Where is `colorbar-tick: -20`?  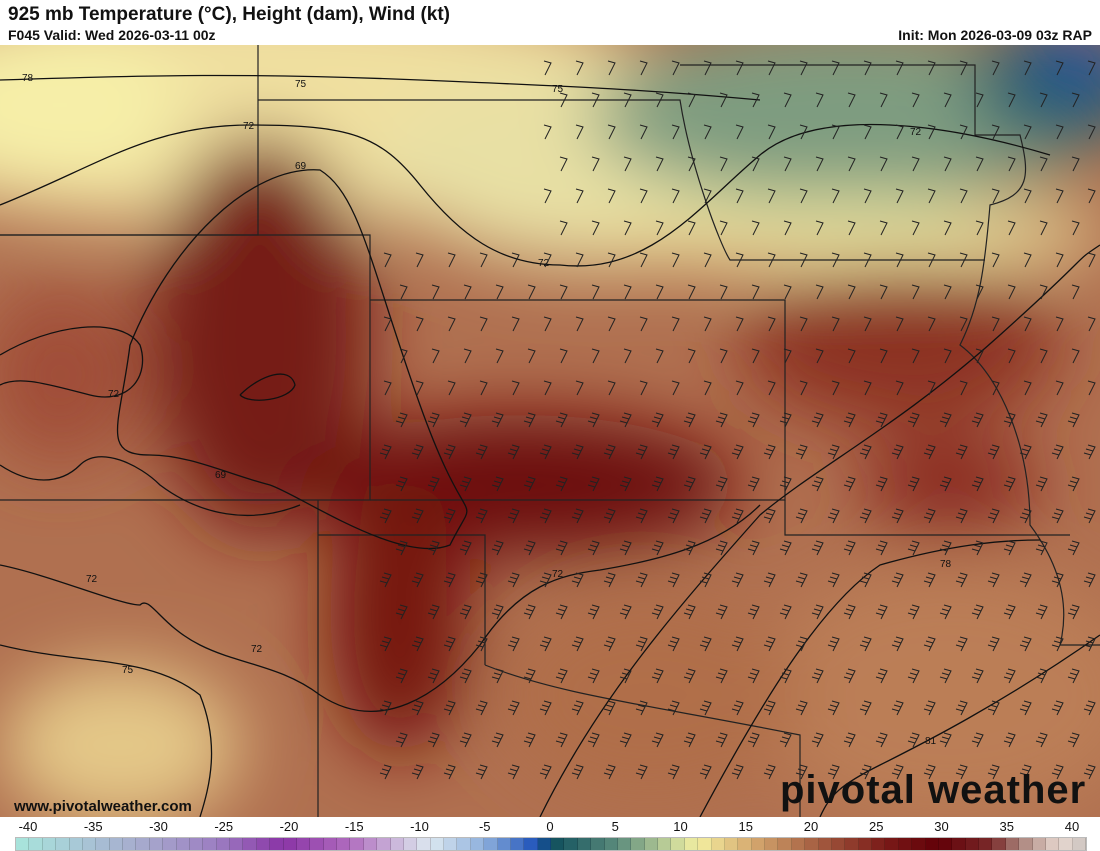 colorbar-tick: -20 is located at coordinates (289, 826).